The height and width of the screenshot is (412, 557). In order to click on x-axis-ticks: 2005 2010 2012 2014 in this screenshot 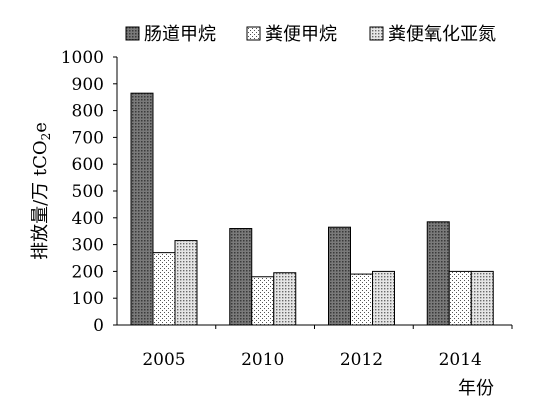, I will do `click(327, 347)`.